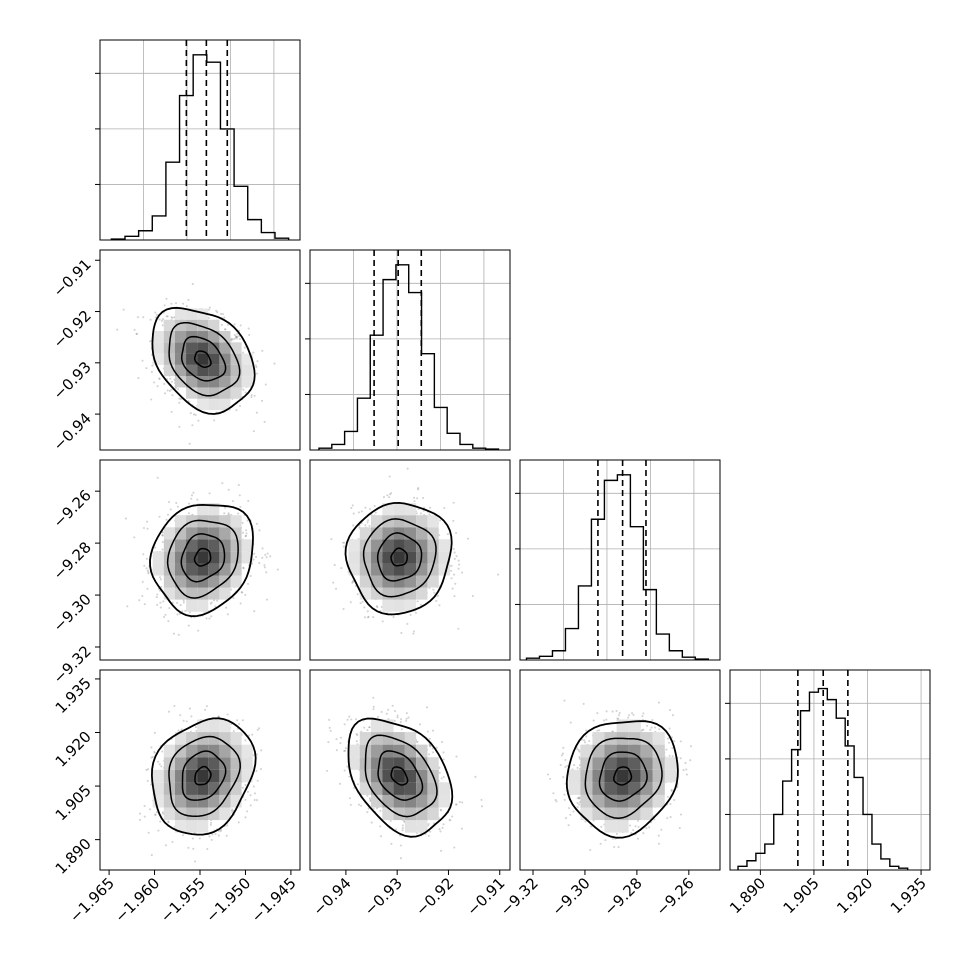 The image size is (970, 970). I want to click on density-grid, so click(202, 776).